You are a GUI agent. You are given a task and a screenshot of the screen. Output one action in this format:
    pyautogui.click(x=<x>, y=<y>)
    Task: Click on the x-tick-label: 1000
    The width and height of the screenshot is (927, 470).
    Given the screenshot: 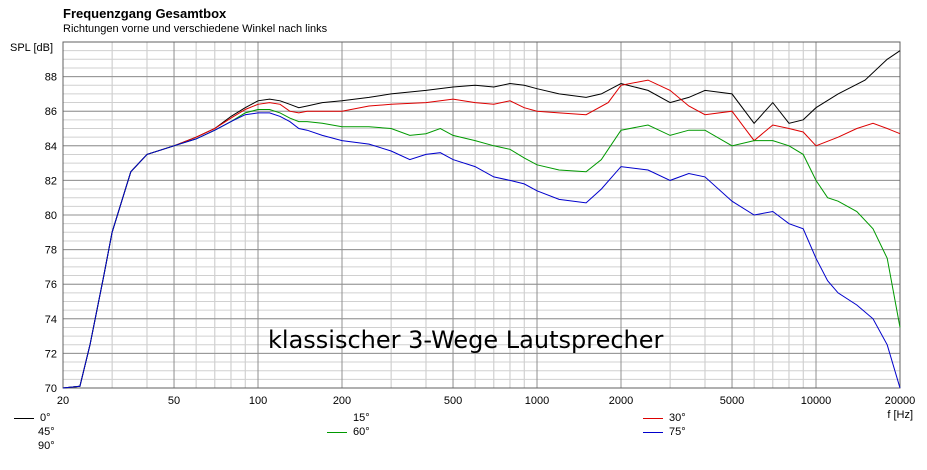 What is the action you would take?
    pyautogui.click(x=537, y=401)
    